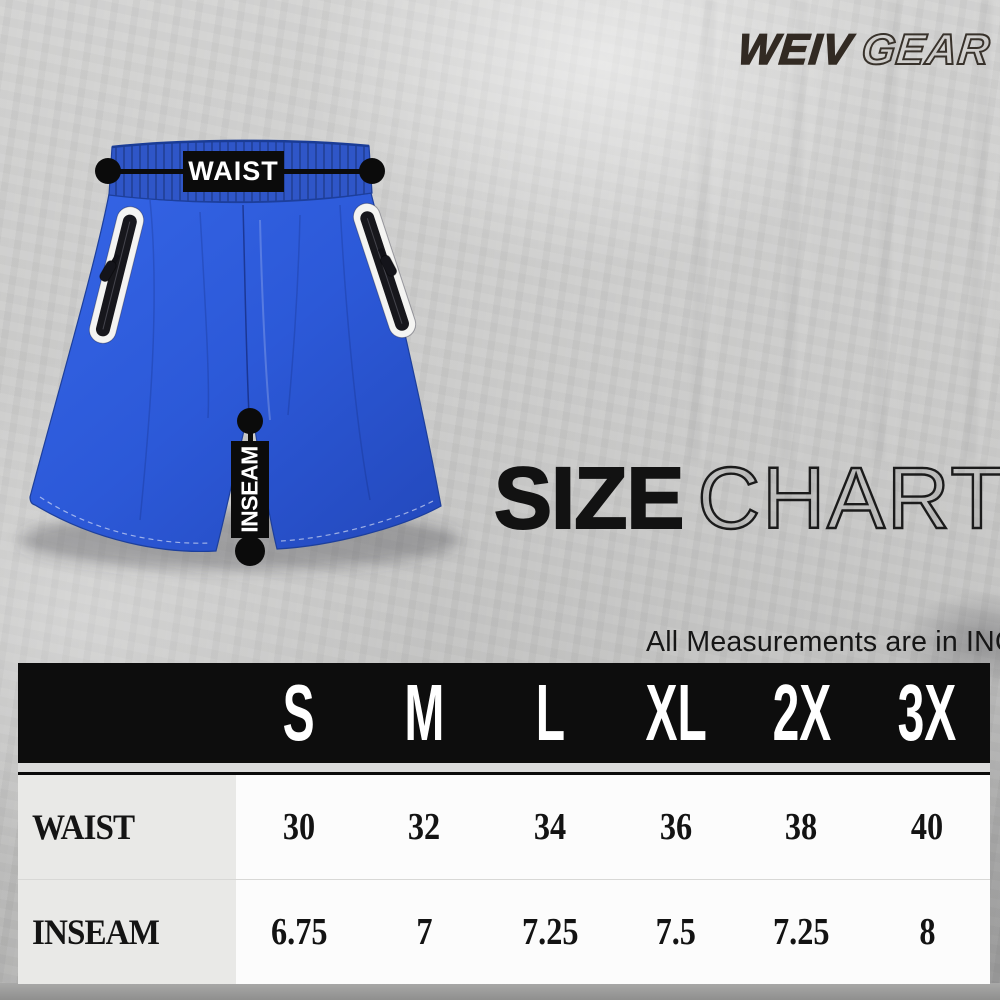  What do you see at coordinates (795, 50) in the screenshot?
I see `brand-logo-solid-text: WEIV` at bounding box center [795, 50].